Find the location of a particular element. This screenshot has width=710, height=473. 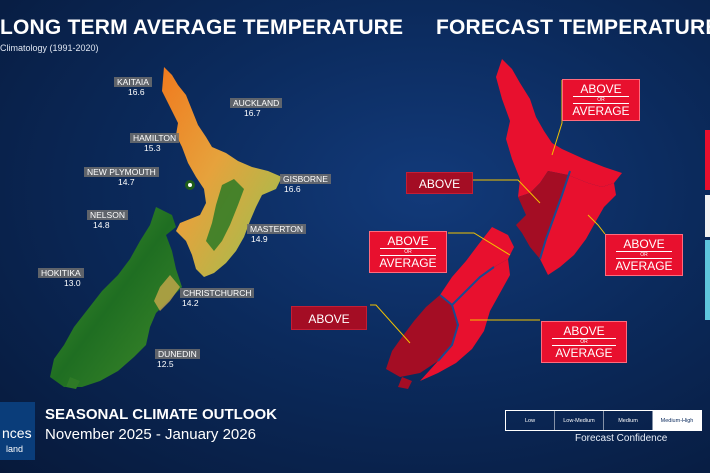

east-north-region-shape is located at coordinates (578, 225).